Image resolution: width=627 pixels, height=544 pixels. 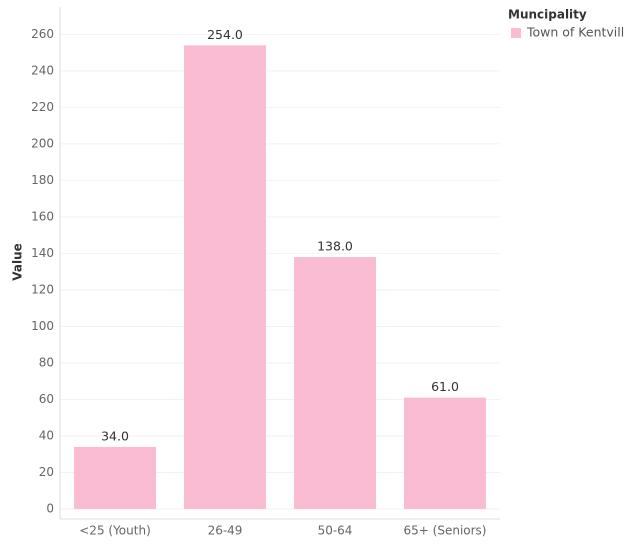 I want to click on data-label: 61.0, so click(x=445, y=386).